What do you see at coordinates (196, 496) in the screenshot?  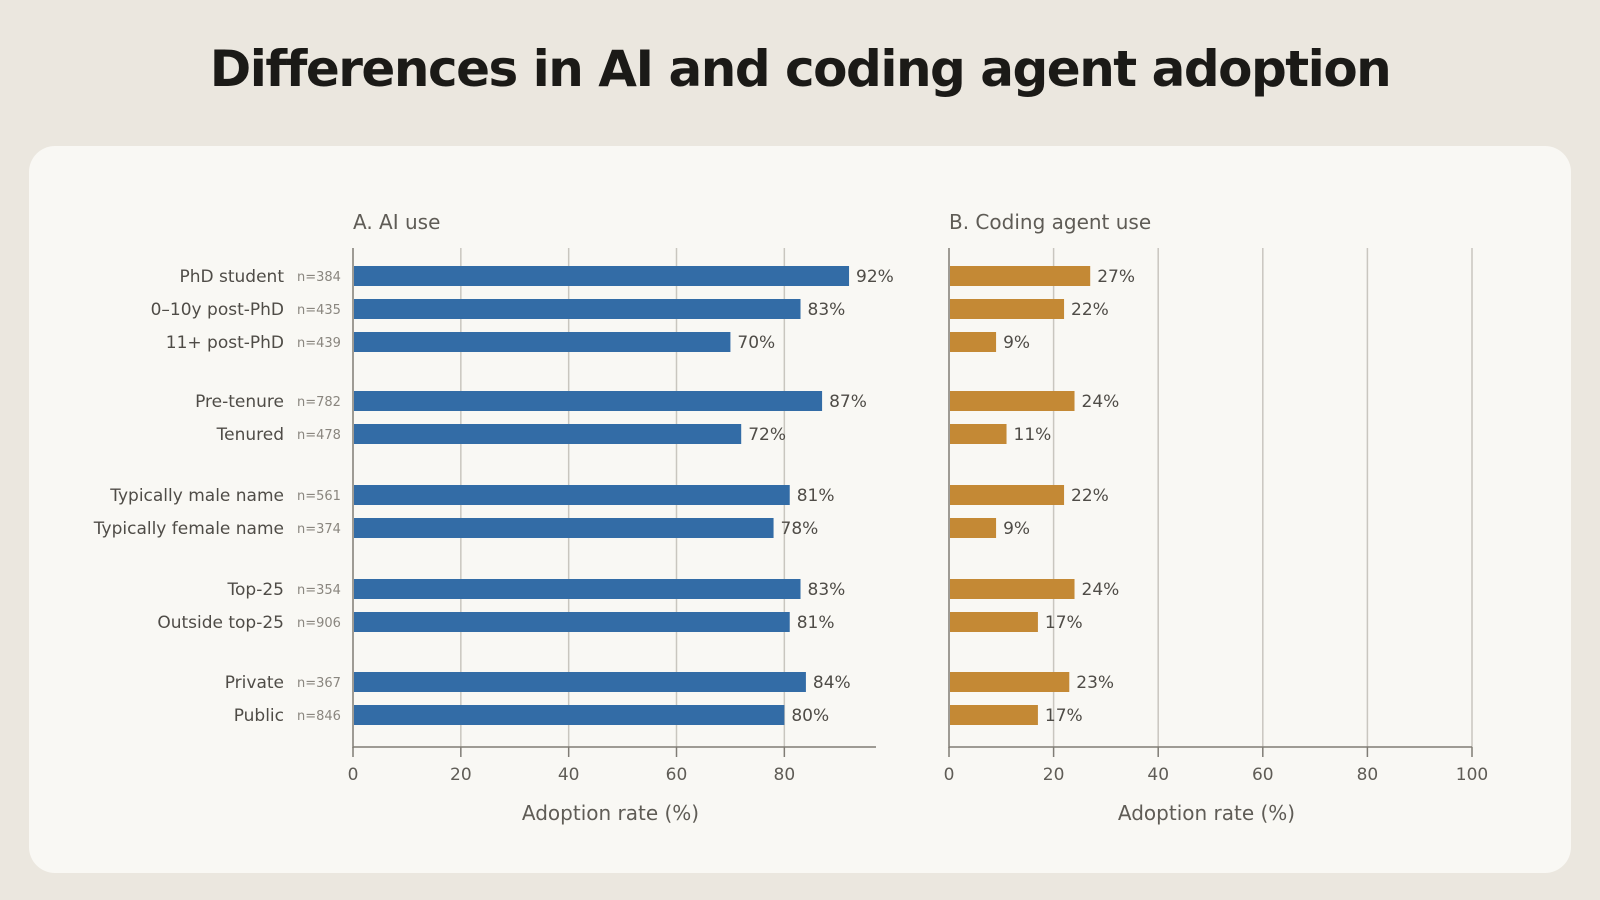 I see `category-label: Typically male name` at bounding box center [196, 496].